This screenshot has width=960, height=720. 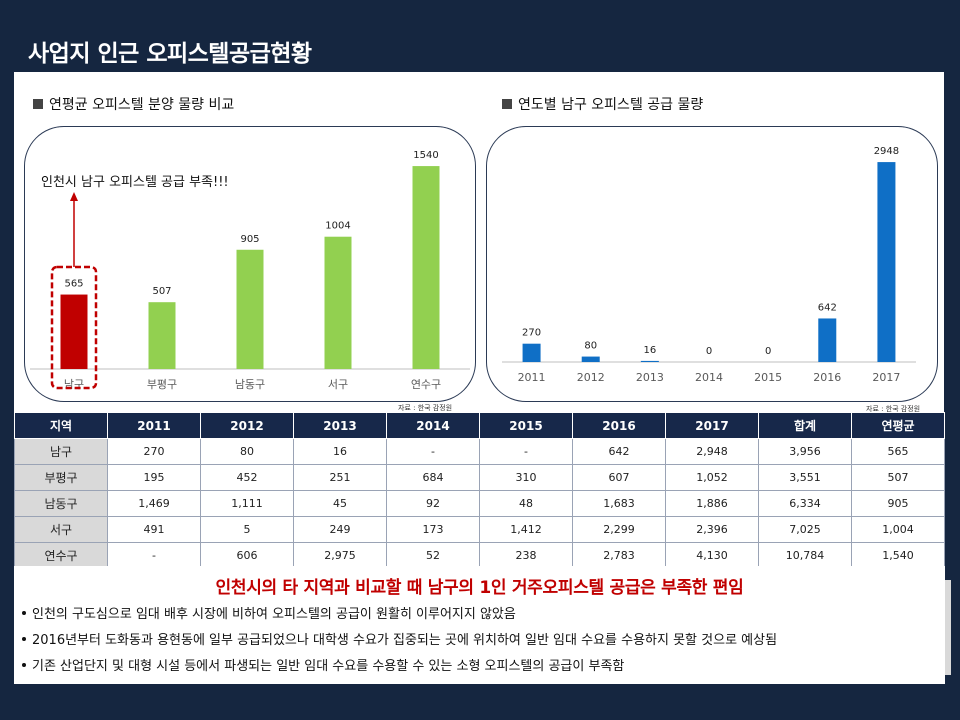 What do you see at coordinates (619, 503) in the screenshot?
I see `table-cell: 1,683` at bounding box center [619, 503].